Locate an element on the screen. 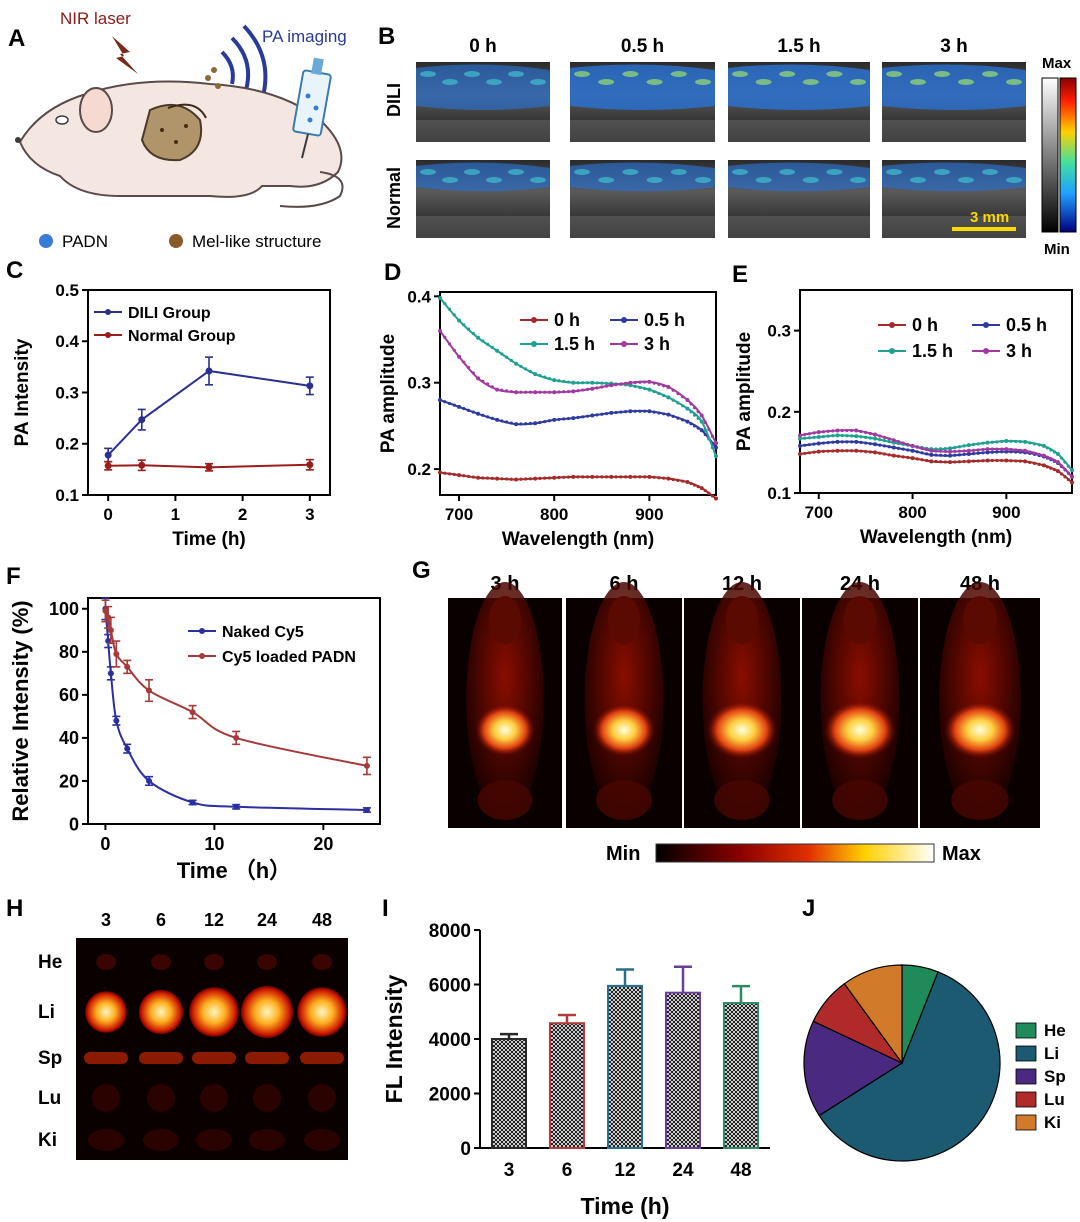  legend-label: 0 h is located at coordinates (567, 320).